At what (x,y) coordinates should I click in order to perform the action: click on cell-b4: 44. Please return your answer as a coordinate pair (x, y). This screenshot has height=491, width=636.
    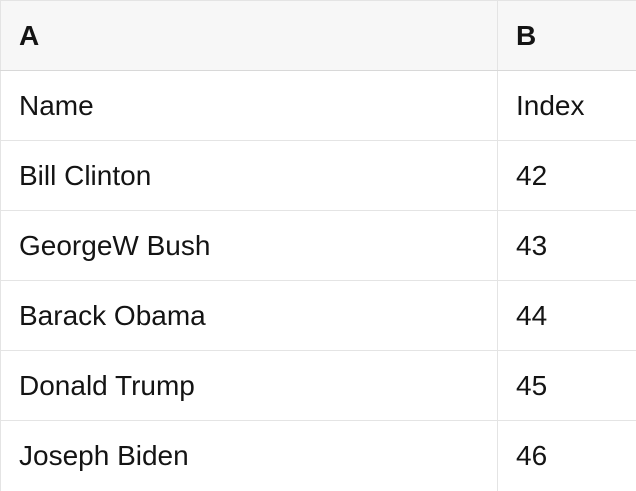
    Looking at the image, I should click on (567, 316).